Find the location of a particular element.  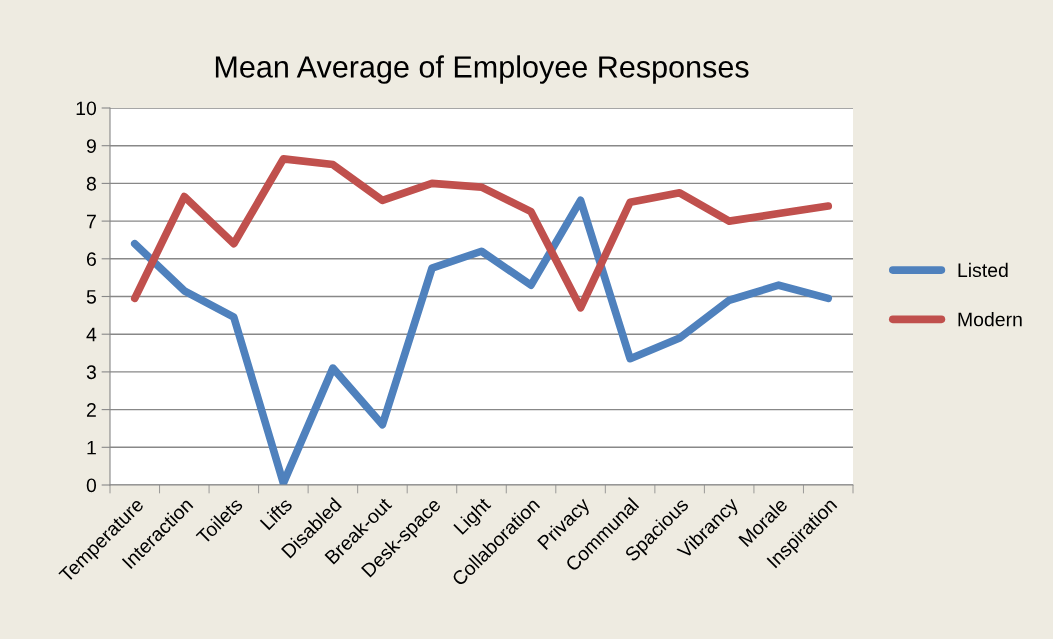

y-tick-label: 6 is located at coordinates (91, 259).